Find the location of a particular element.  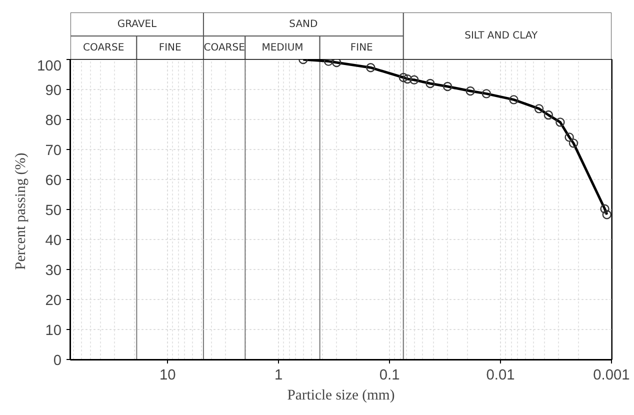

y-tick-label: 30 is located at coordinates (53, 271).